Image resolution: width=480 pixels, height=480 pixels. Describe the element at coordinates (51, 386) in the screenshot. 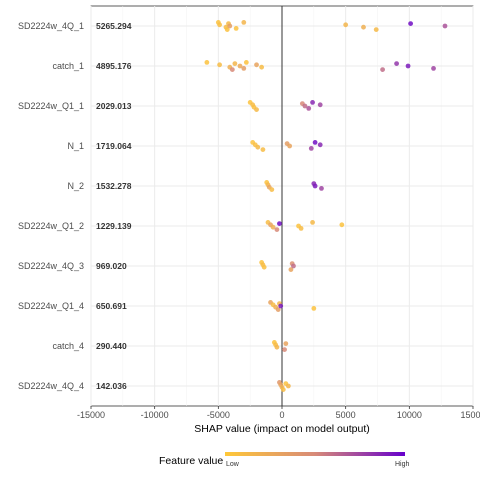

I see `feature-label: SD2224w_4Q_4` at that location.